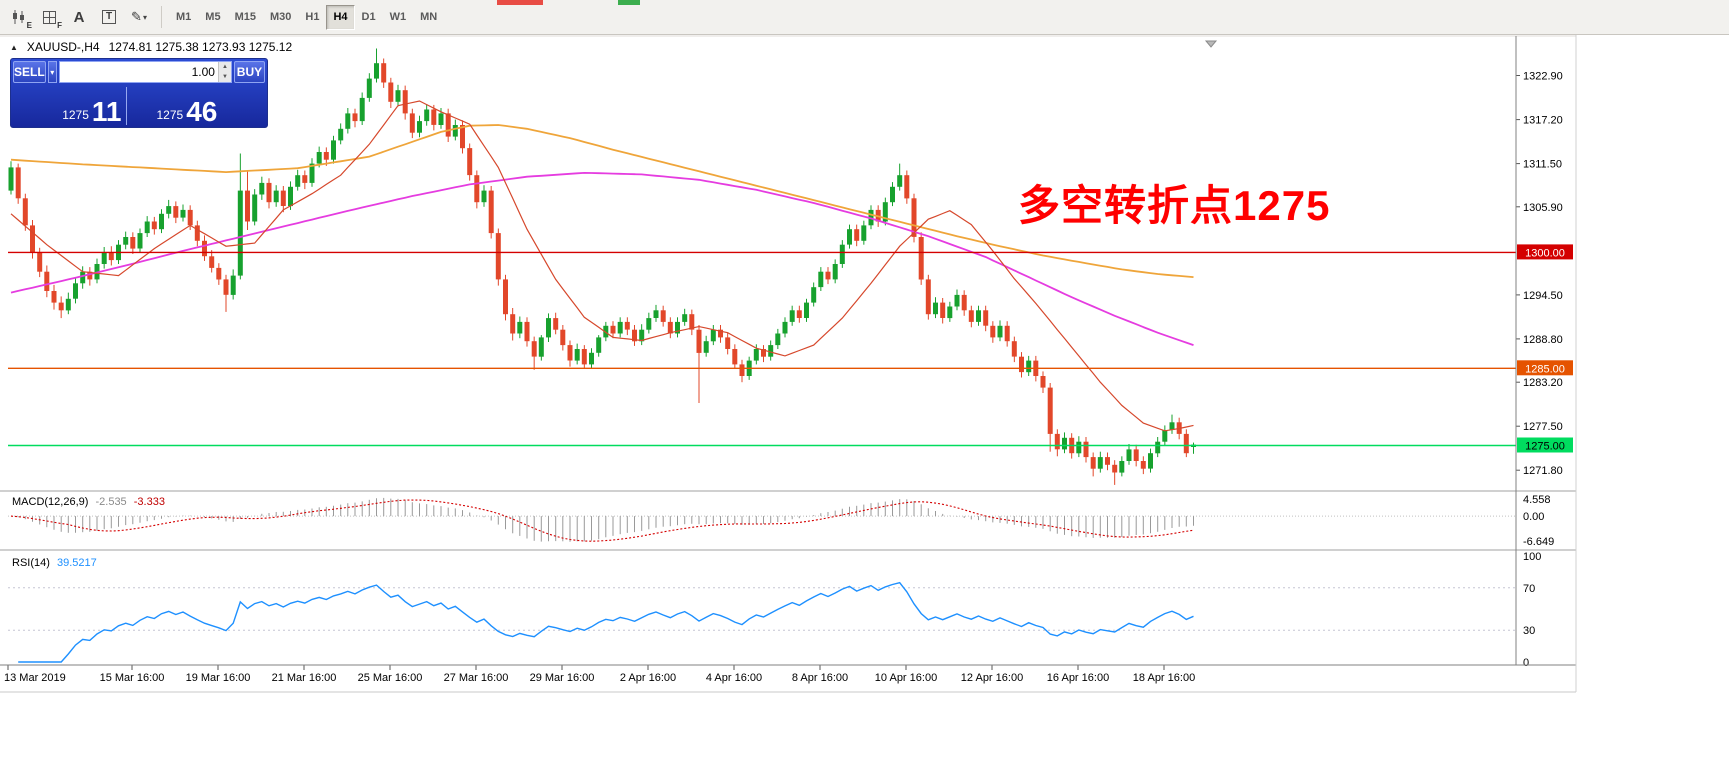 The height and width of the screenshot is (763, 1729). What do you see at coordinates (49, 17) in the screenshot?
I see `grid-icon: F` at bounding box center [49, 17].